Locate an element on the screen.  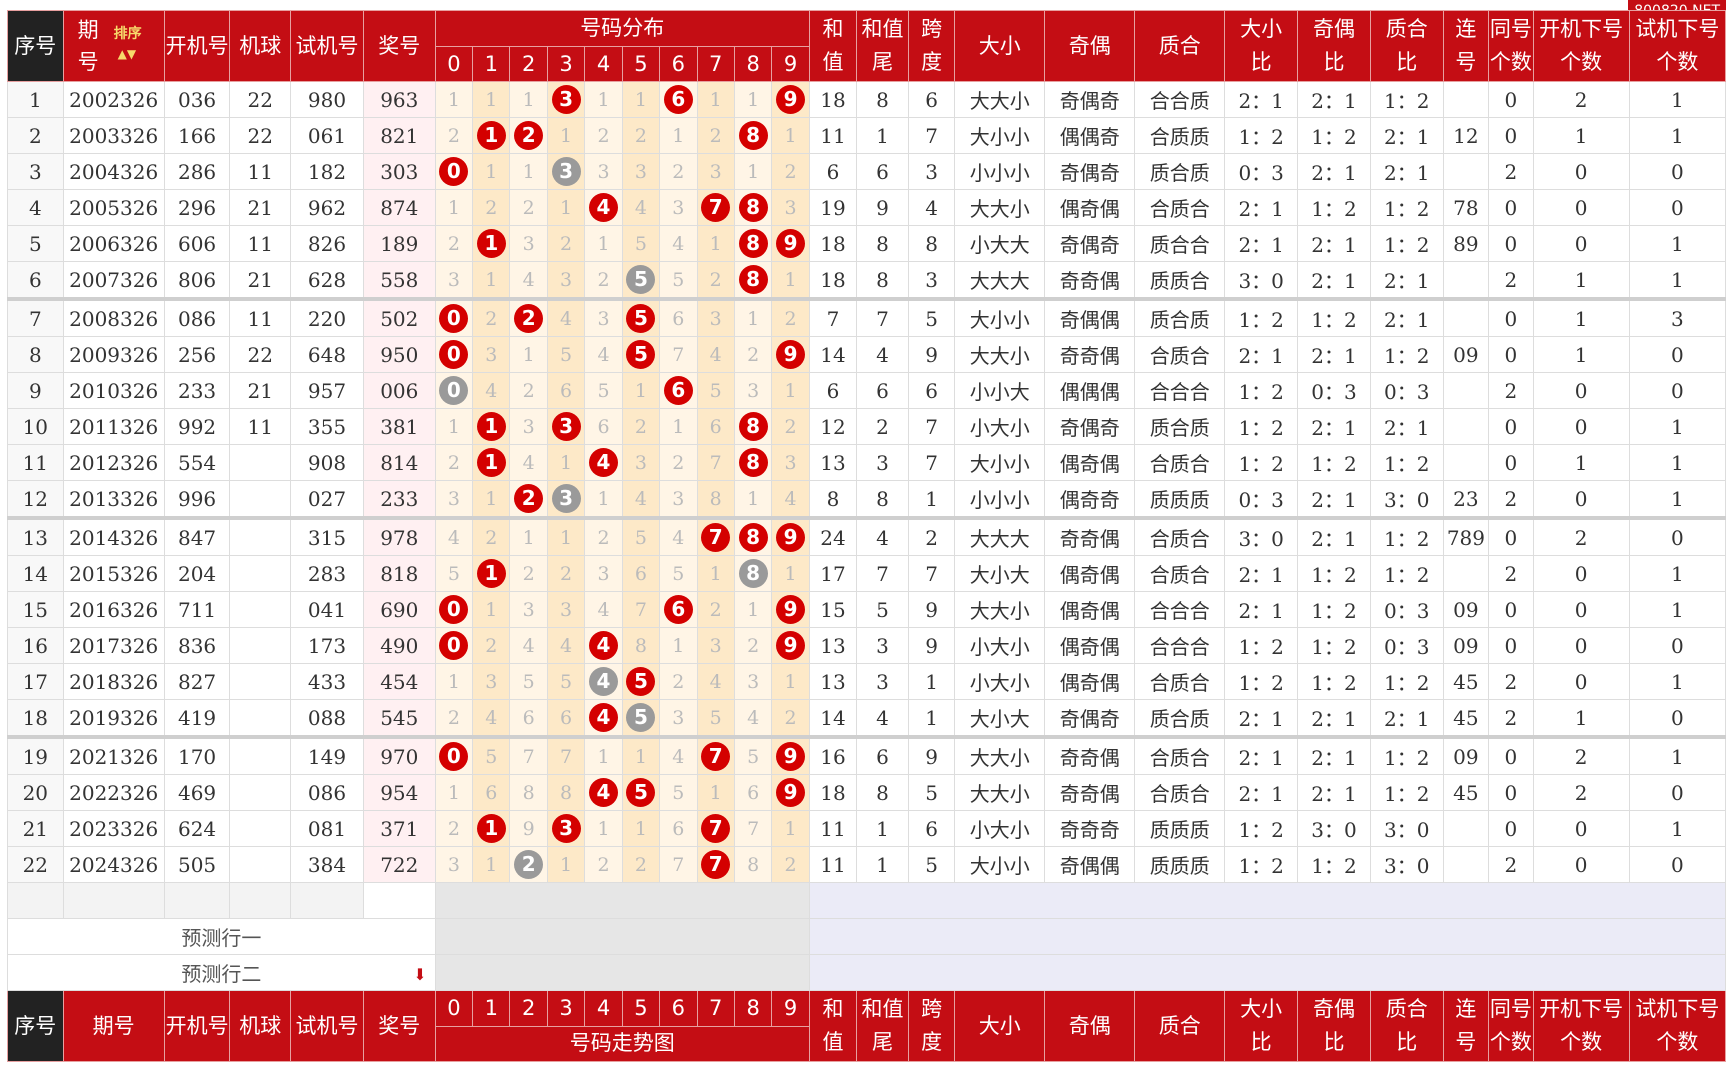
cell-sum-tail: 4 is located at coordinates (882, 718).